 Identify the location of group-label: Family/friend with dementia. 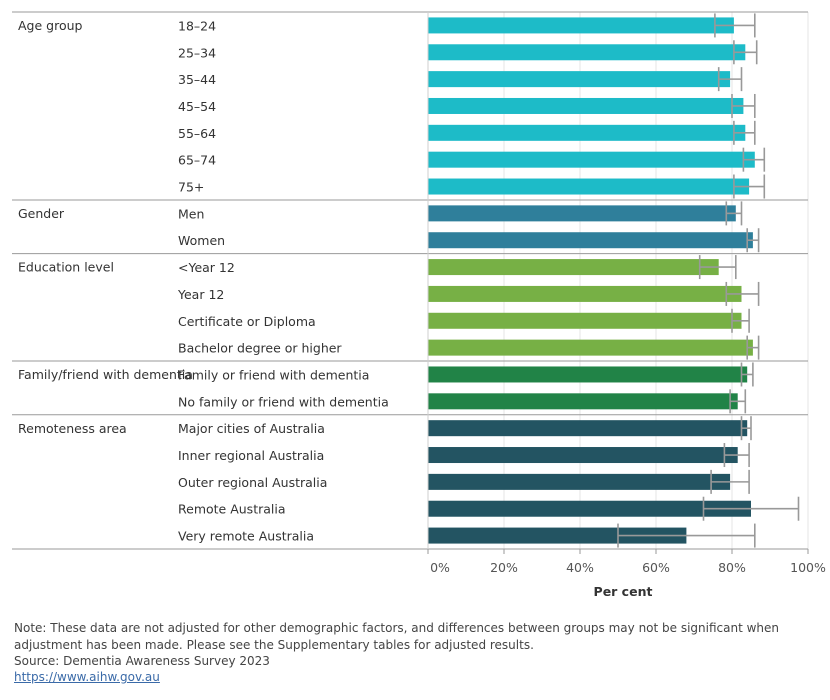
(105, 374).